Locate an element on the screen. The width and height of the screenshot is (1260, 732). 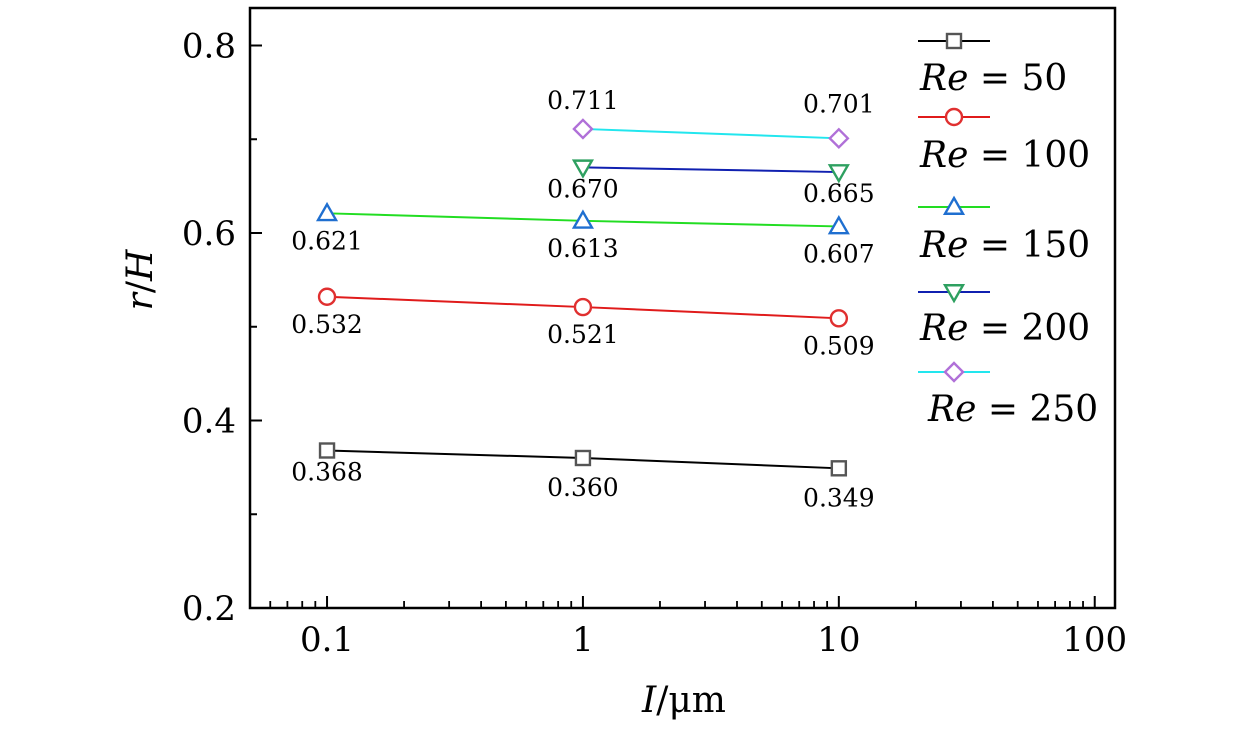
y-tick-label: 0.8 is located at coordinates (209, 47).